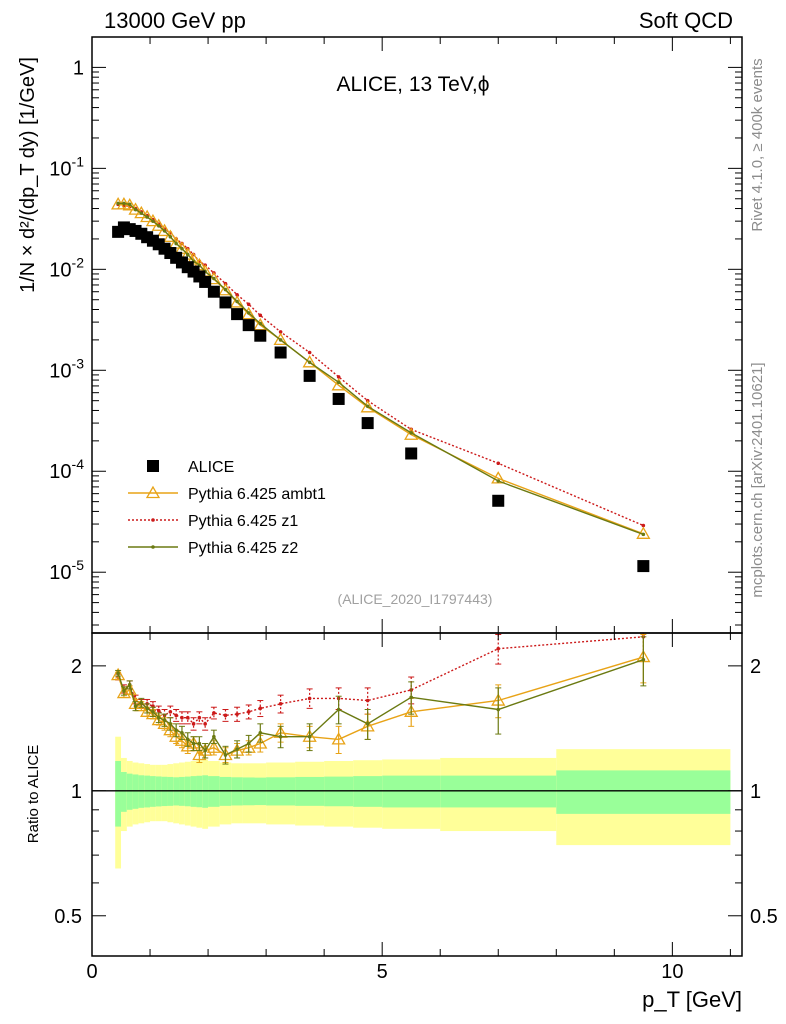  Describe the element at coordinates (412, 84) in the screenshot. I see `chart-title: ALICE, 13 TeV,ϕ` at that location.